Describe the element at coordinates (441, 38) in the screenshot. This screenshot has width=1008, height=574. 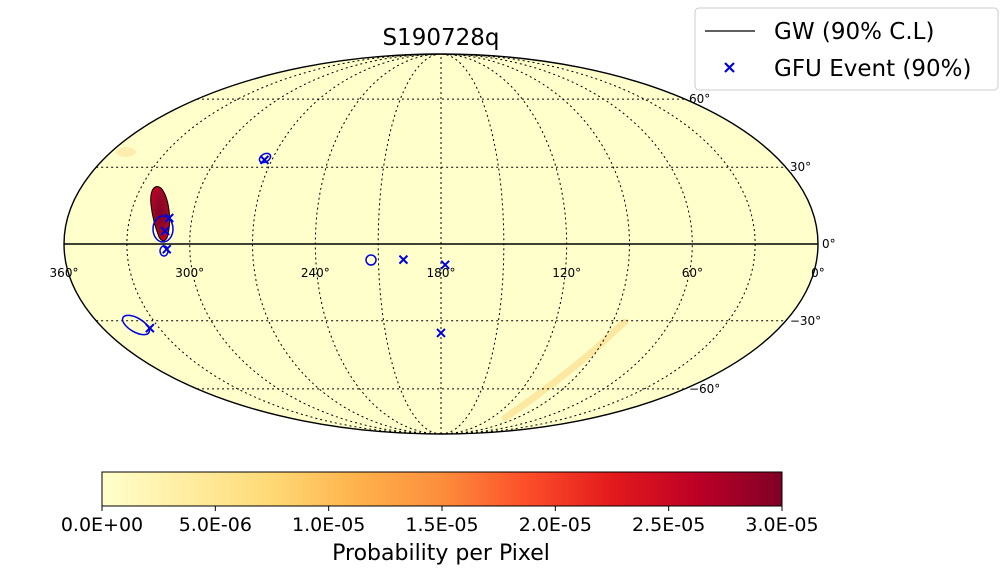
I see `chart-title: S190728q` at that location.